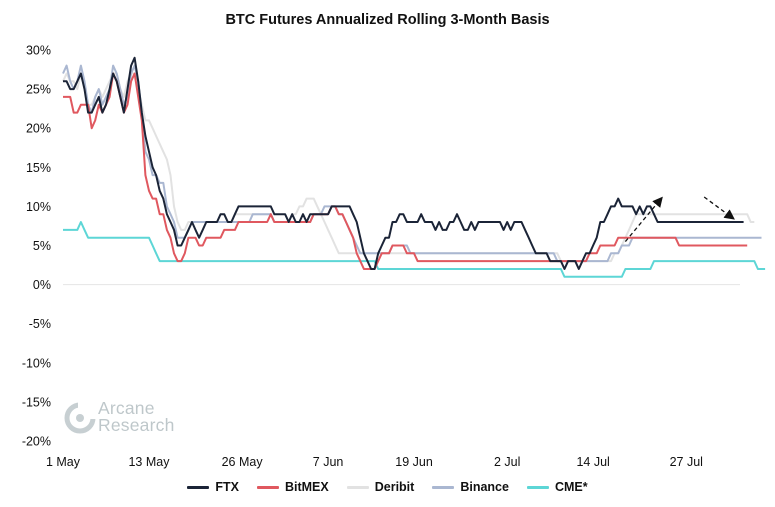 Image resolution: width=775 pixels, height=507 pixels. I want to click on x-tick-label: 14 Jul, so click(592, 462).